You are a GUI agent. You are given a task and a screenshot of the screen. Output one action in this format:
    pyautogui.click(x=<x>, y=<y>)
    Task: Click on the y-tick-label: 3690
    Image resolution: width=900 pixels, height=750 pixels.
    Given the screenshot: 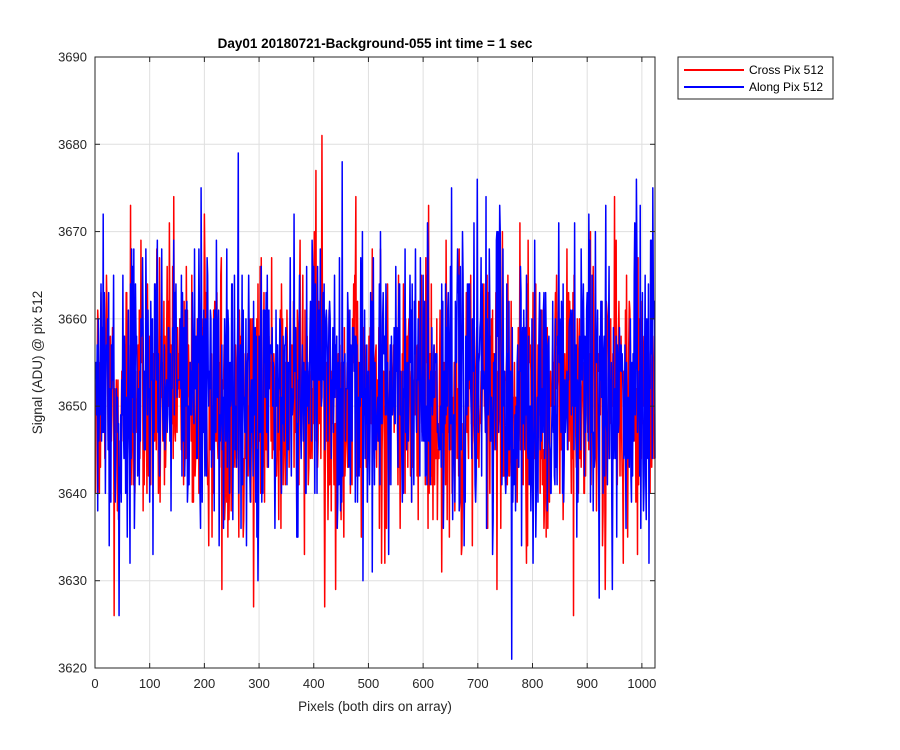 What is the action you would take?
    pyautogui.click(x=72, y=57)
    